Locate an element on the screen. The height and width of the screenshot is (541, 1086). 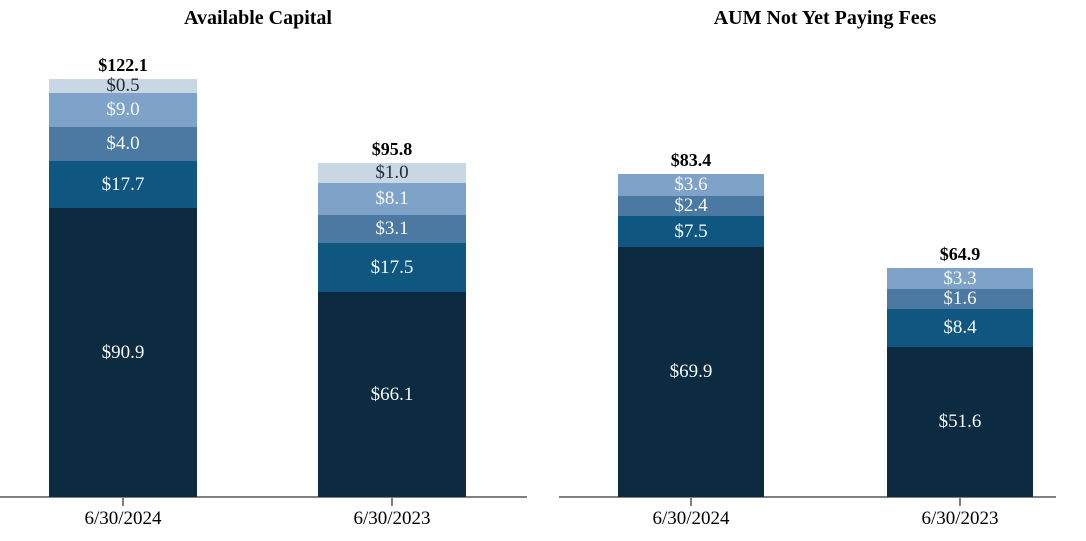
bar-segment-segment-5-top: $1.0 is located at coordinates (392, 172).